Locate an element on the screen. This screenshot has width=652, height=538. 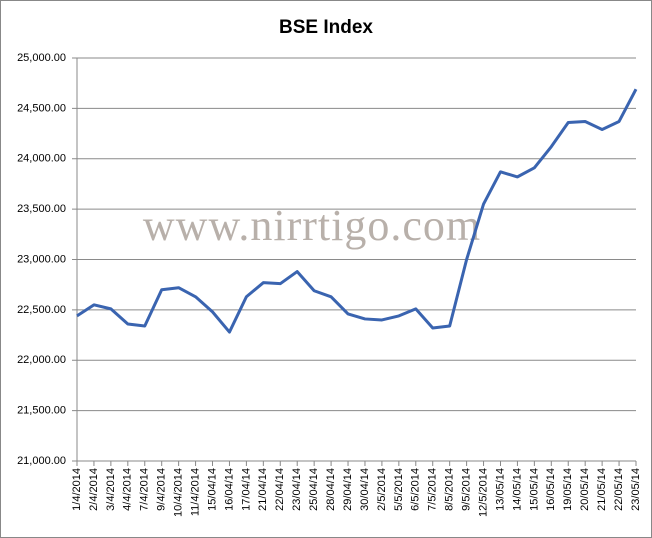
x-tick-label: 5/5/2014 is located at coordinates (399, 489).